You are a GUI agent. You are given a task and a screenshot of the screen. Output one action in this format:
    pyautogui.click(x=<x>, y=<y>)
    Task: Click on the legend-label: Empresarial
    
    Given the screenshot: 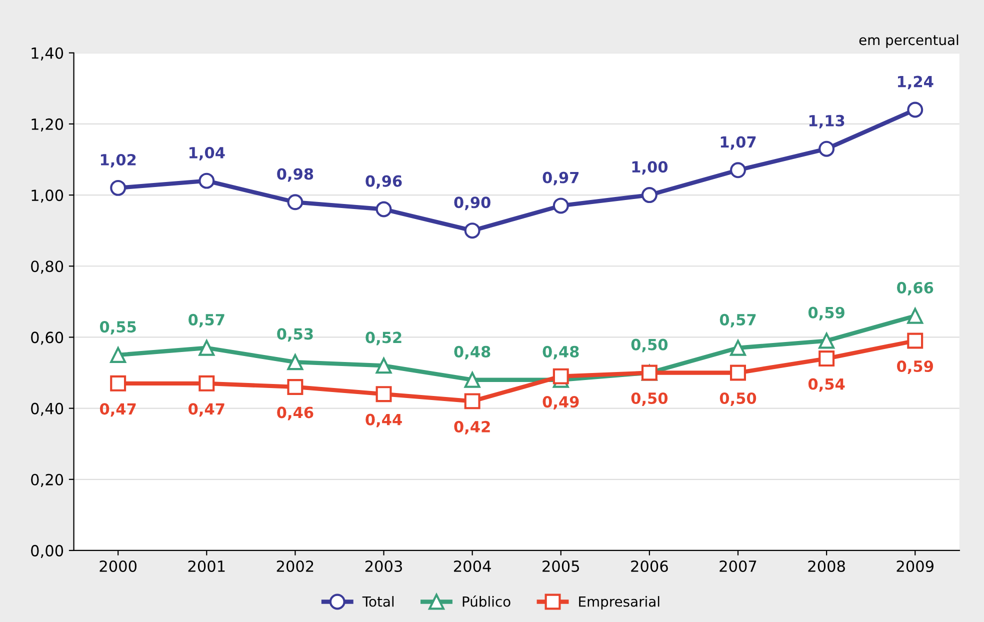 What is the action you would take?
    pyautogui.click(x=619, y=603)
    